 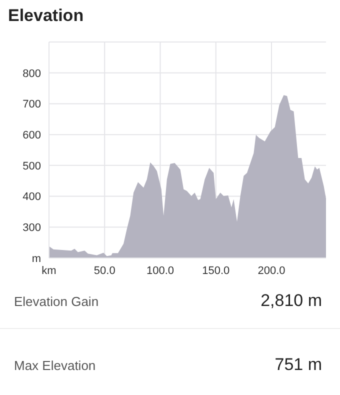 What do you see at coordinates (272, 270) in the screenshot?
I see `x-tick-label: 200.0` at bounding box center [272, 270].